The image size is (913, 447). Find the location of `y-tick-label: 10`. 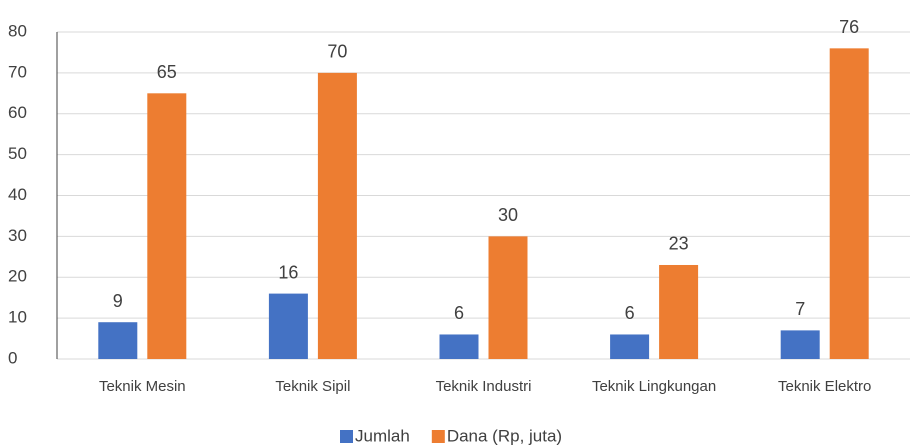

y-tick-label: 10 is located at coordinates (17, 317).